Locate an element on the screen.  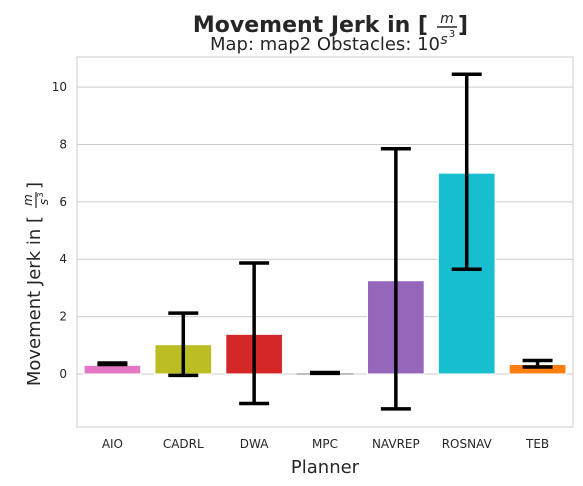
chart-title-unit-denominator: s is located at coordinates (443, 40).